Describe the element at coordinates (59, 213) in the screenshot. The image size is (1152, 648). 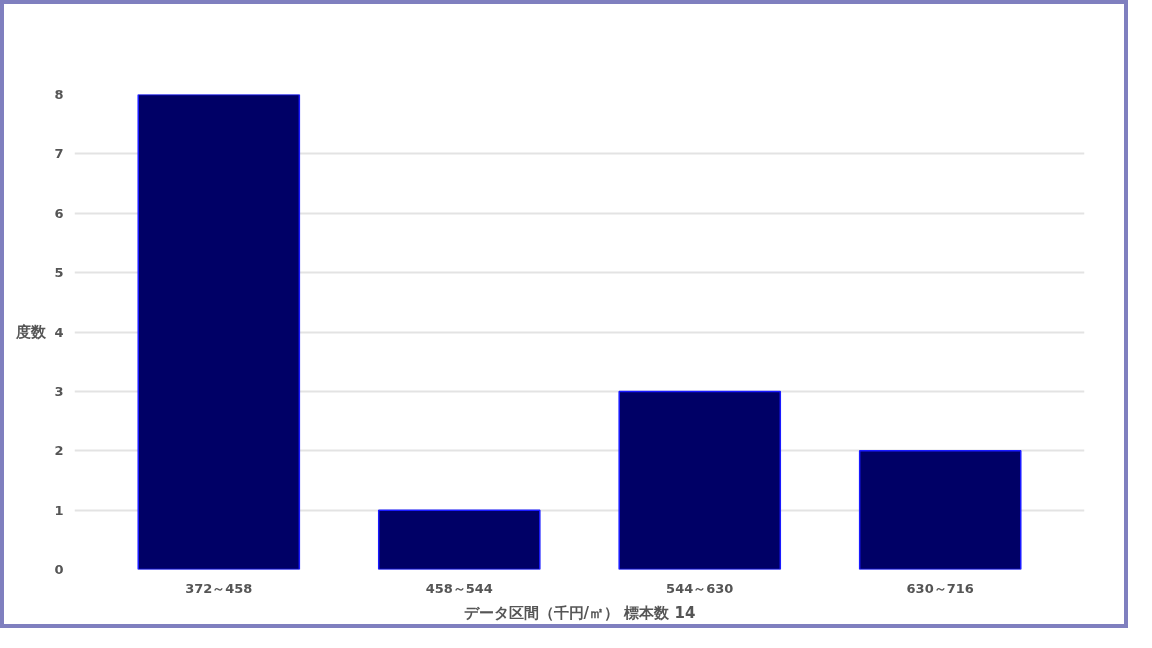
I see `y-tick-label: 6` at that location.